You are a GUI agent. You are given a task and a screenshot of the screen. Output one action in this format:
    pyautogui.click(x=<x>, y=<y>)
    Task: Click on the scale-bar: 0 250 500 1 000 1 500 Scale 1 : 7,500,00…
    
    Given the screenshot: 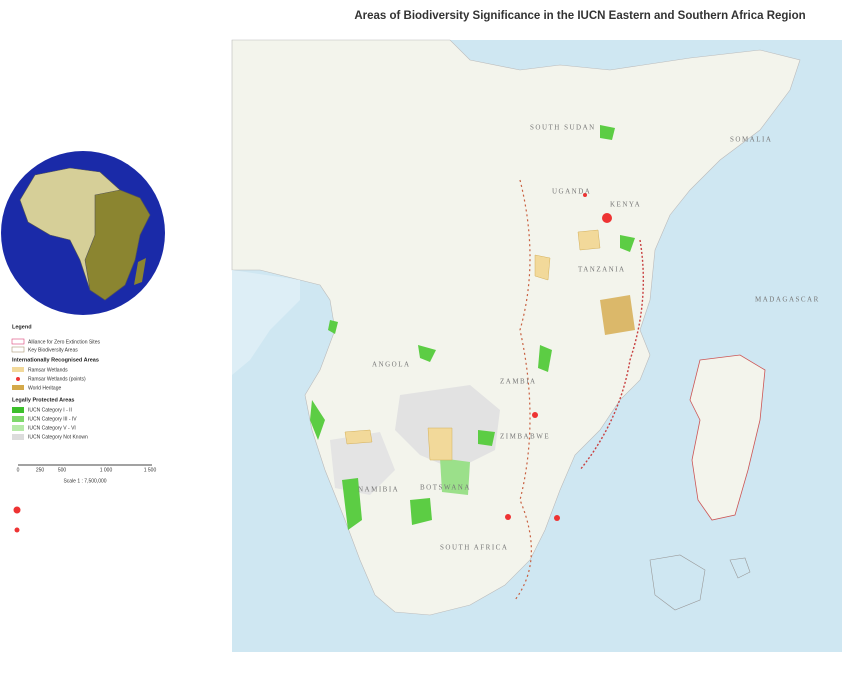 What is the action you would take?
    pyautogui.click(x=87, y=474)
    